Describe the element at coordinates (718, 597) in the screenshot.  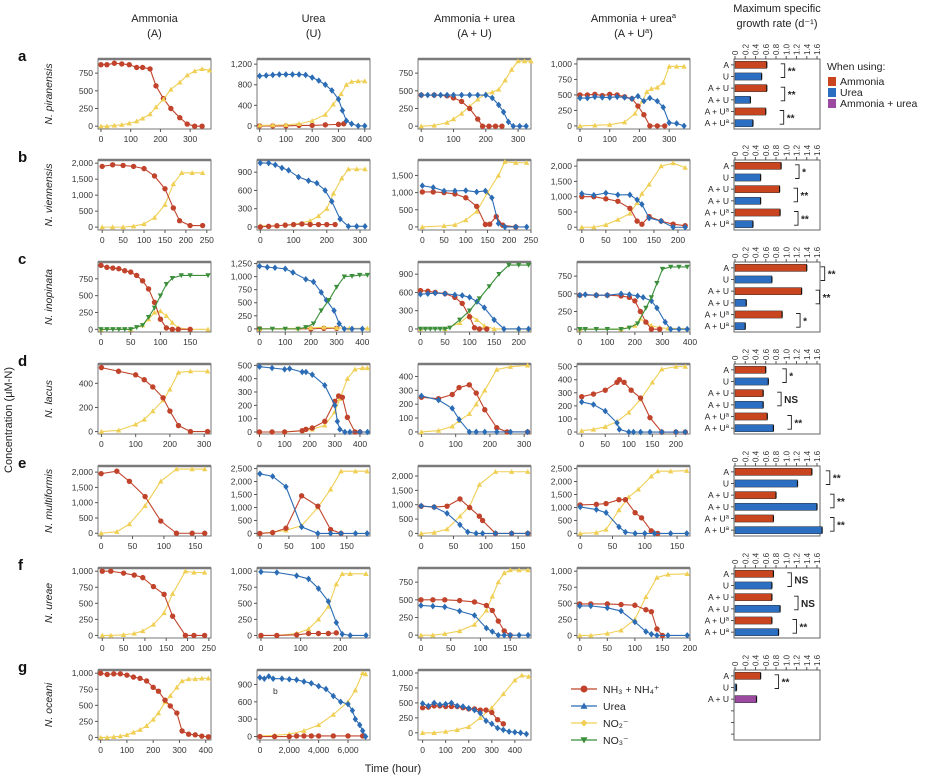
I see `bar-category-label: A + U` at that location.